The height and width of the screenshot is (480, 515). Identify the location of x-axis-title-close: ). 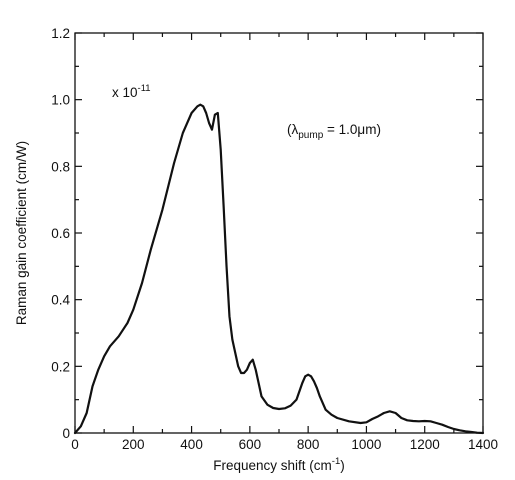
(342, 465).